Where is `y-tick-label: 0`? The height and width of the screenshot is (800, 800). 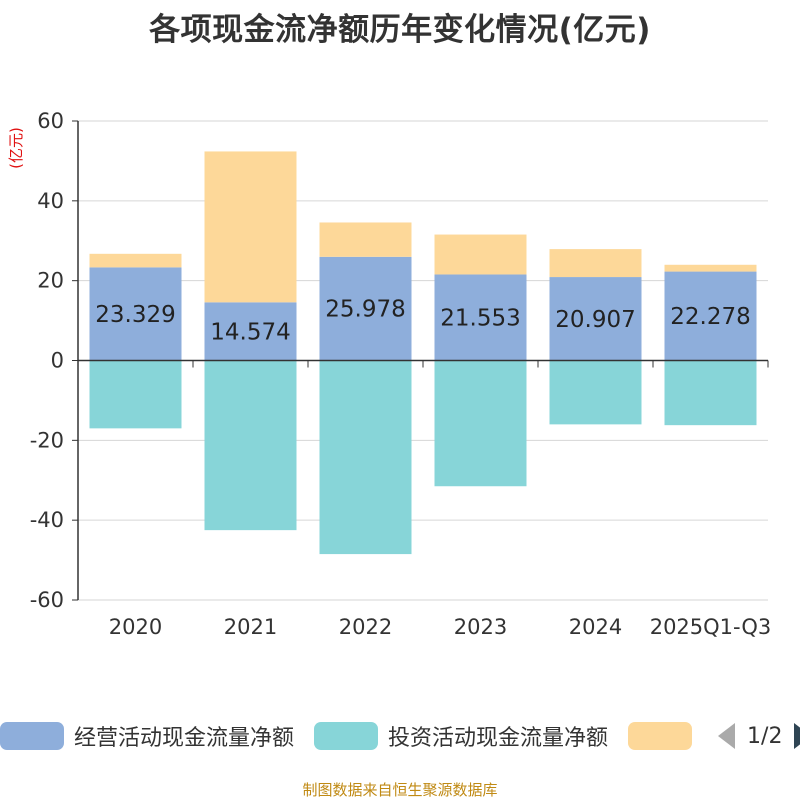
y-tick-label: 0 is located at coordinates (57, 361).